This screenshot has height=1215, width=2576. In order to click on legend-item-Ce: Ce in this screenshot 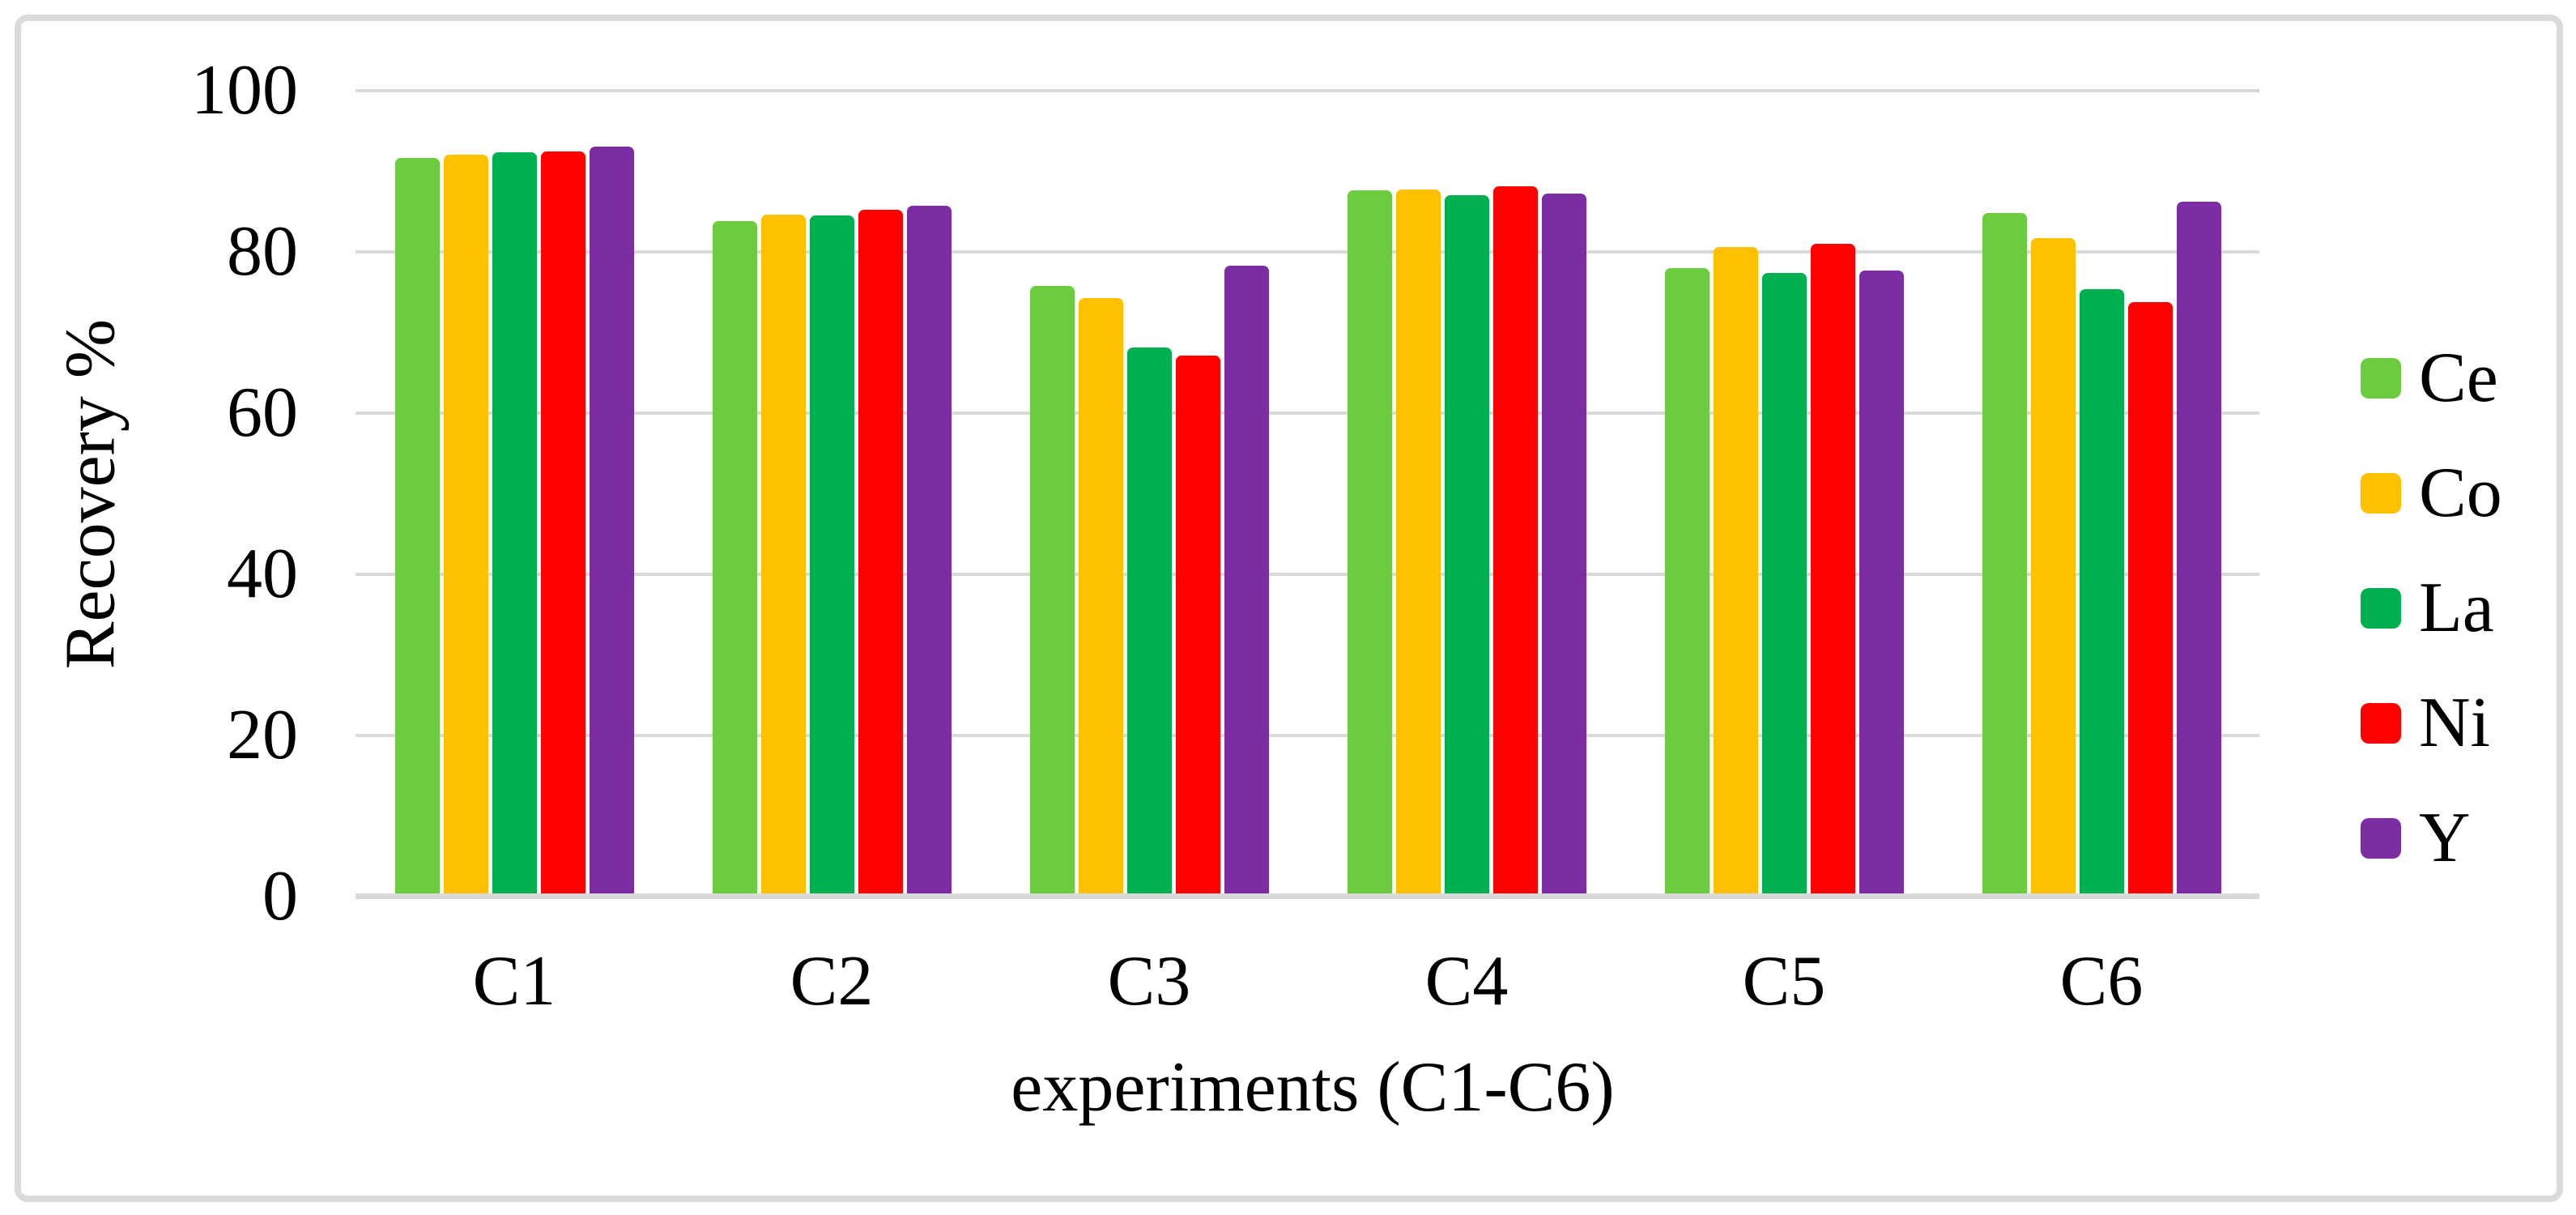, I will do `click(2429, 378)`.